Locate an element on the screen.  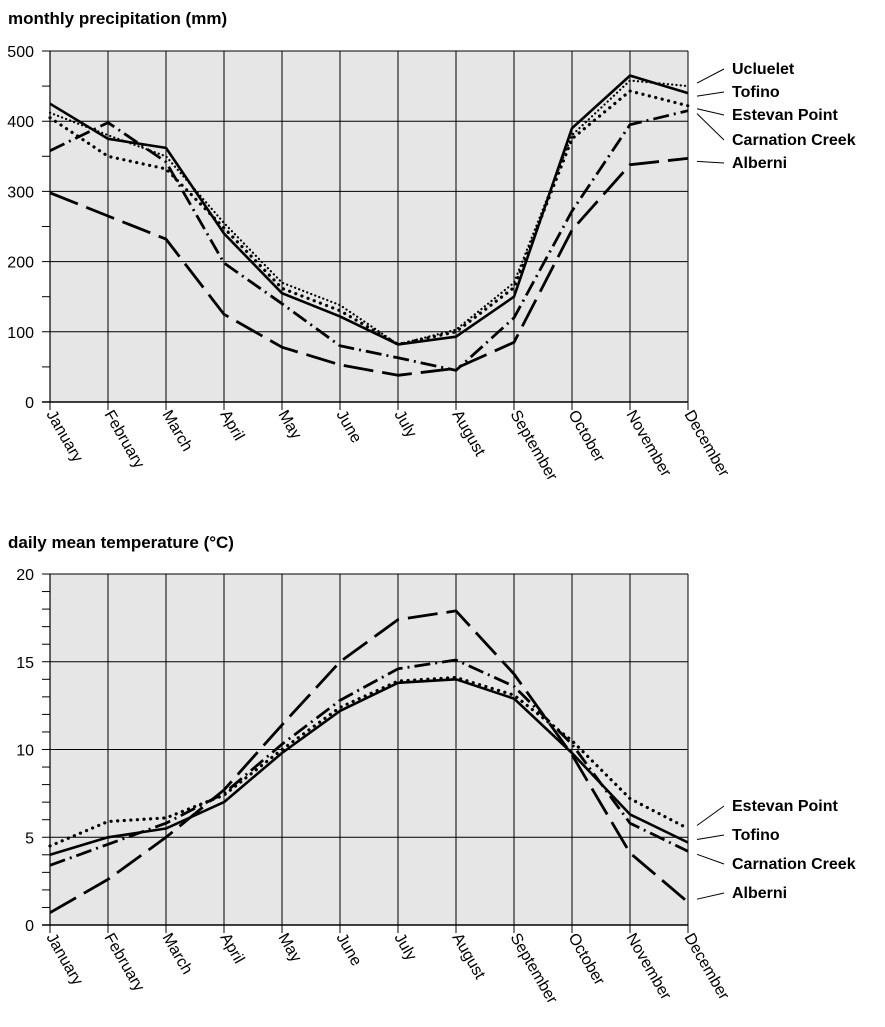
chart-title: monthly precipitation (mm) is located at coordinates (117, 18).